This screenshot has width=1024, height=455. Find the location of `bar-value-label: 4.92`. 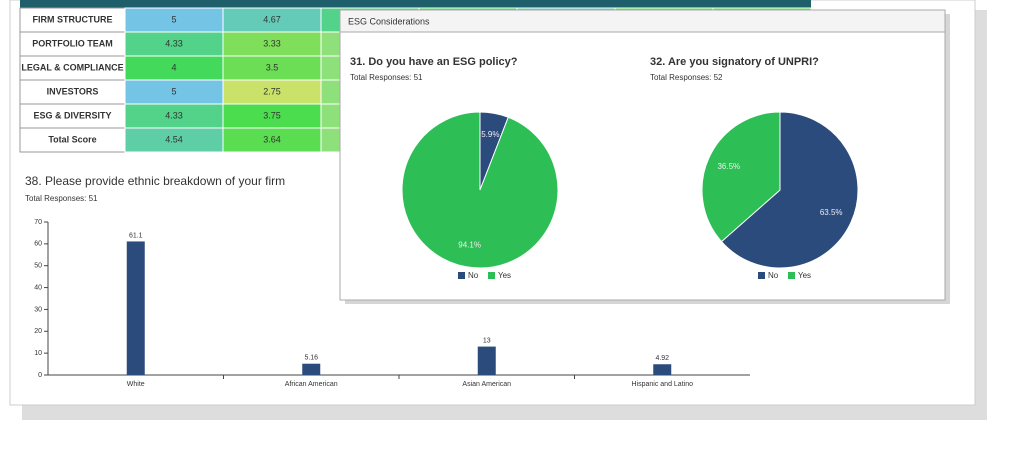

bar-value-label: 4.92 is located at coordinates (662, 358).